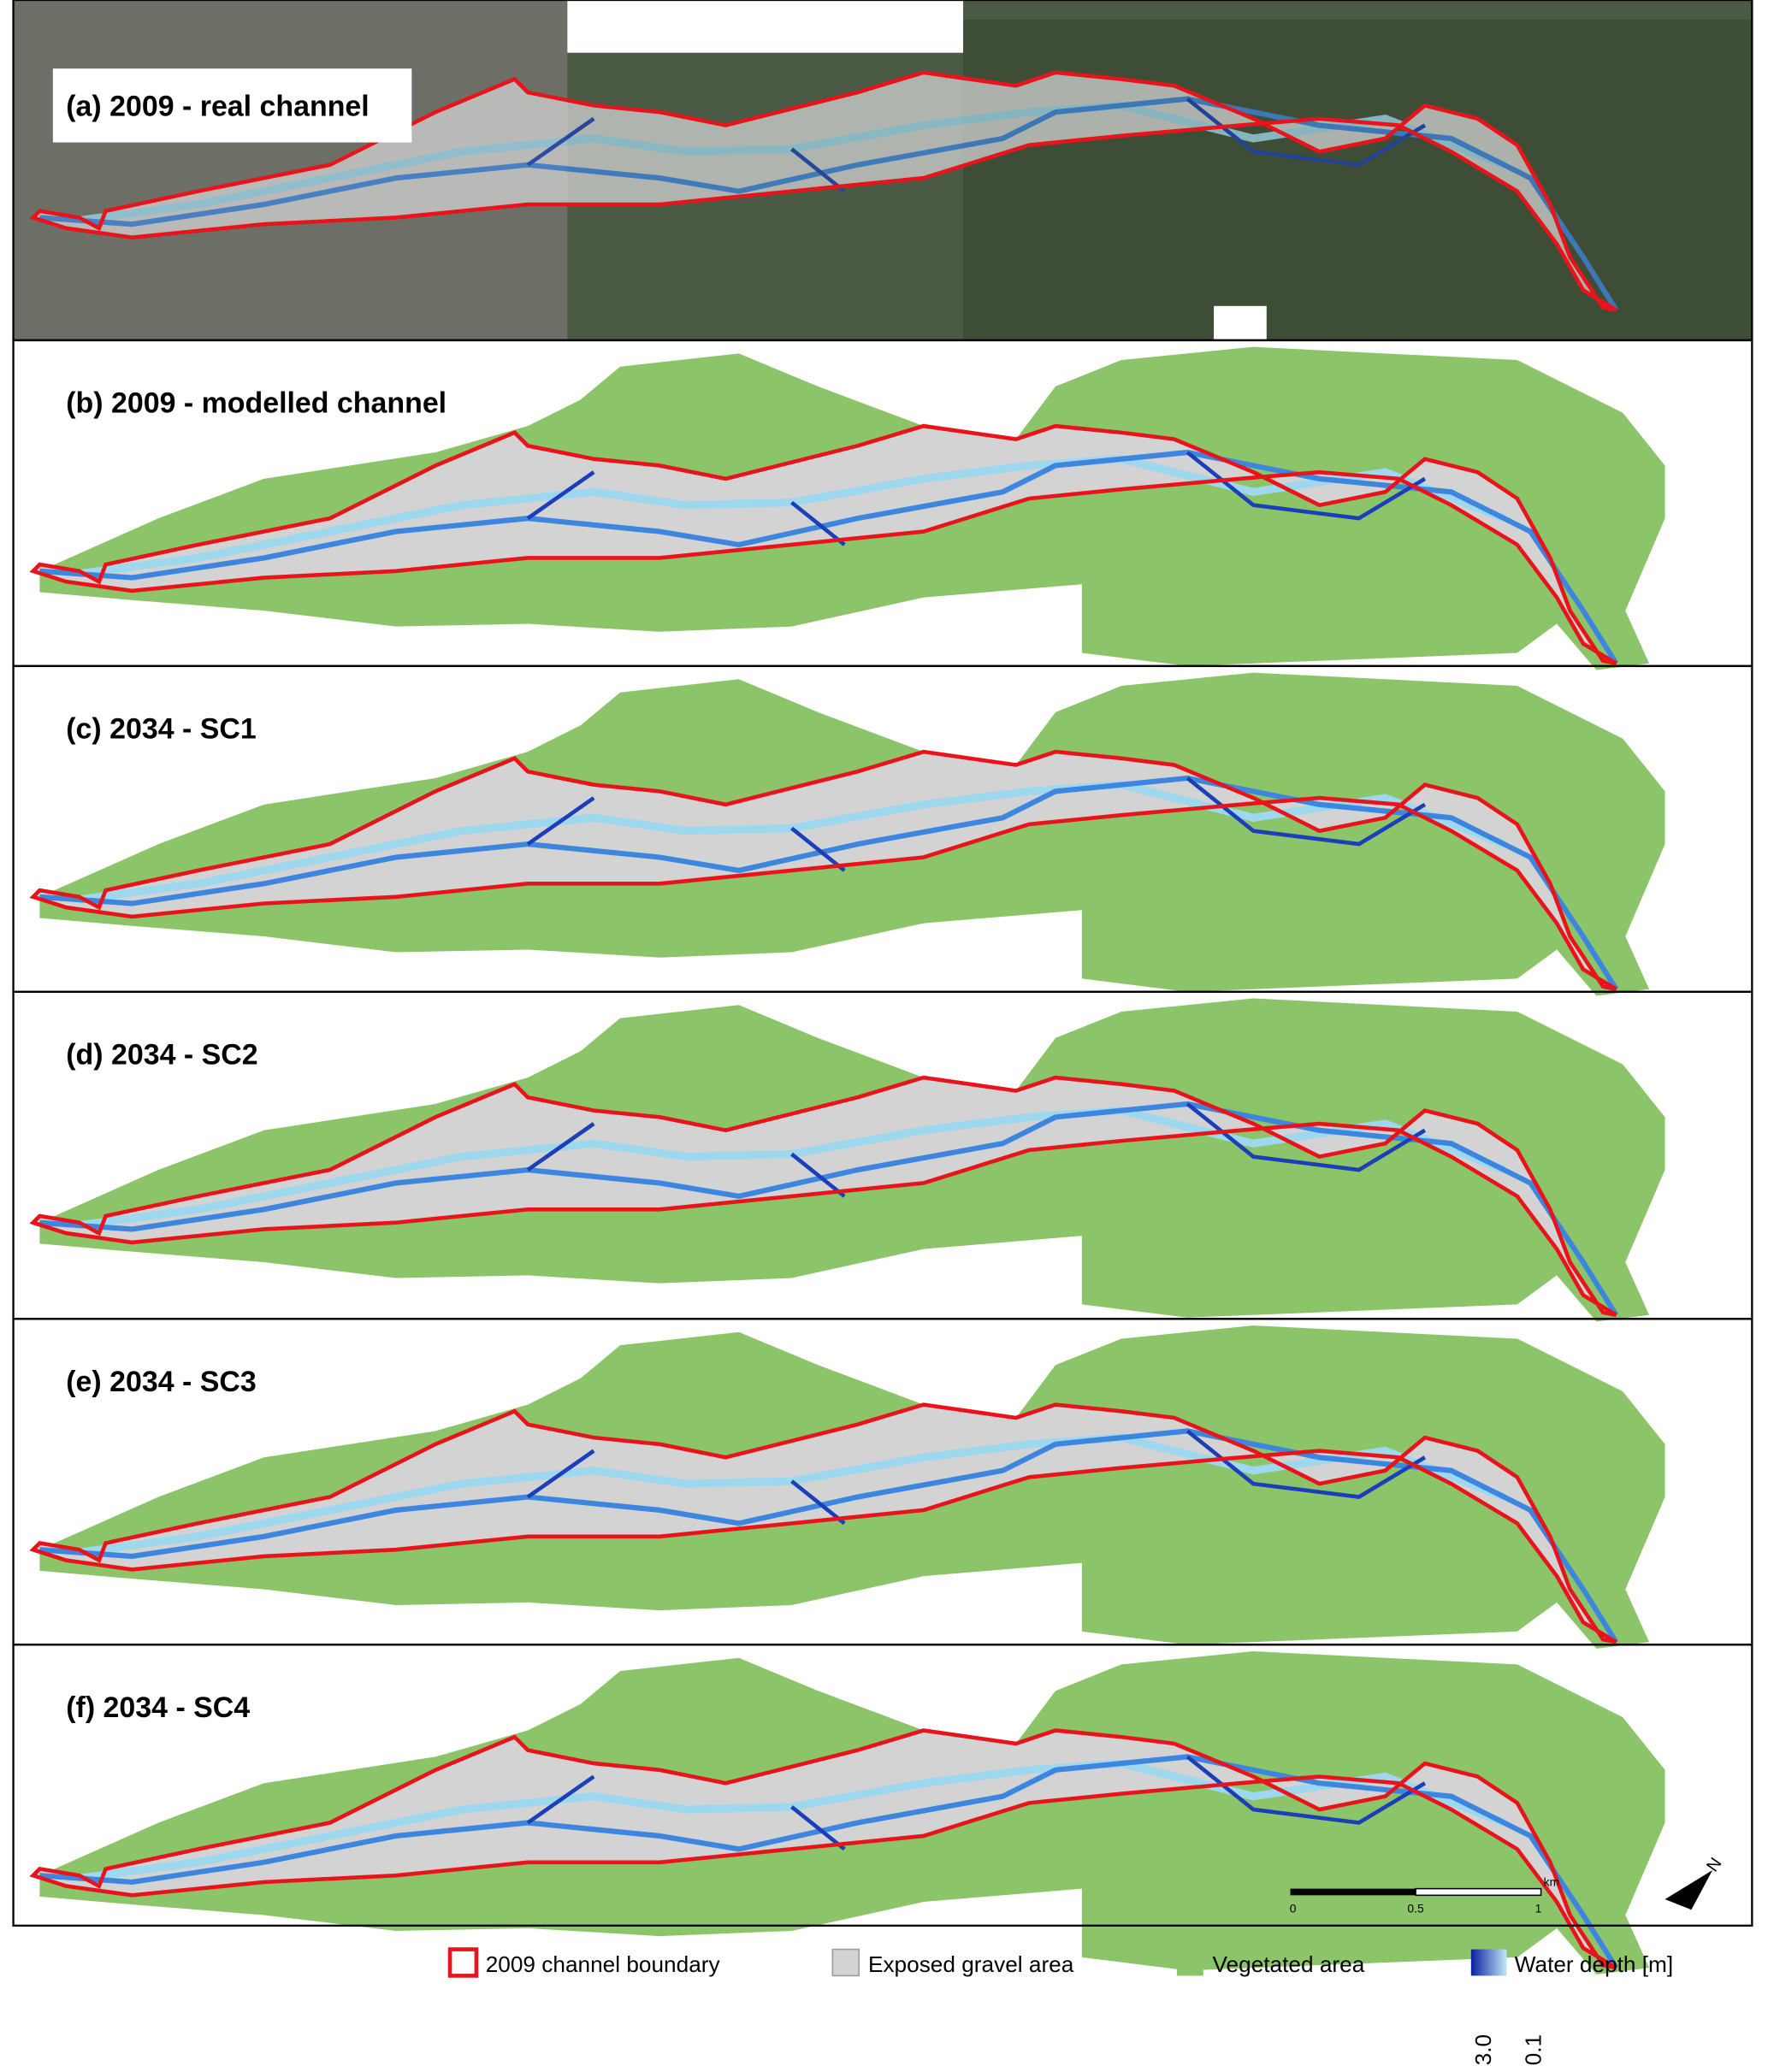 The width and height of the screenshot is (1768, 2072). What do you see at coordinates (218, 107) in the screenshot?
I see `panel-label: (a) 2009 - real channel` at bounding box center [218, 107].